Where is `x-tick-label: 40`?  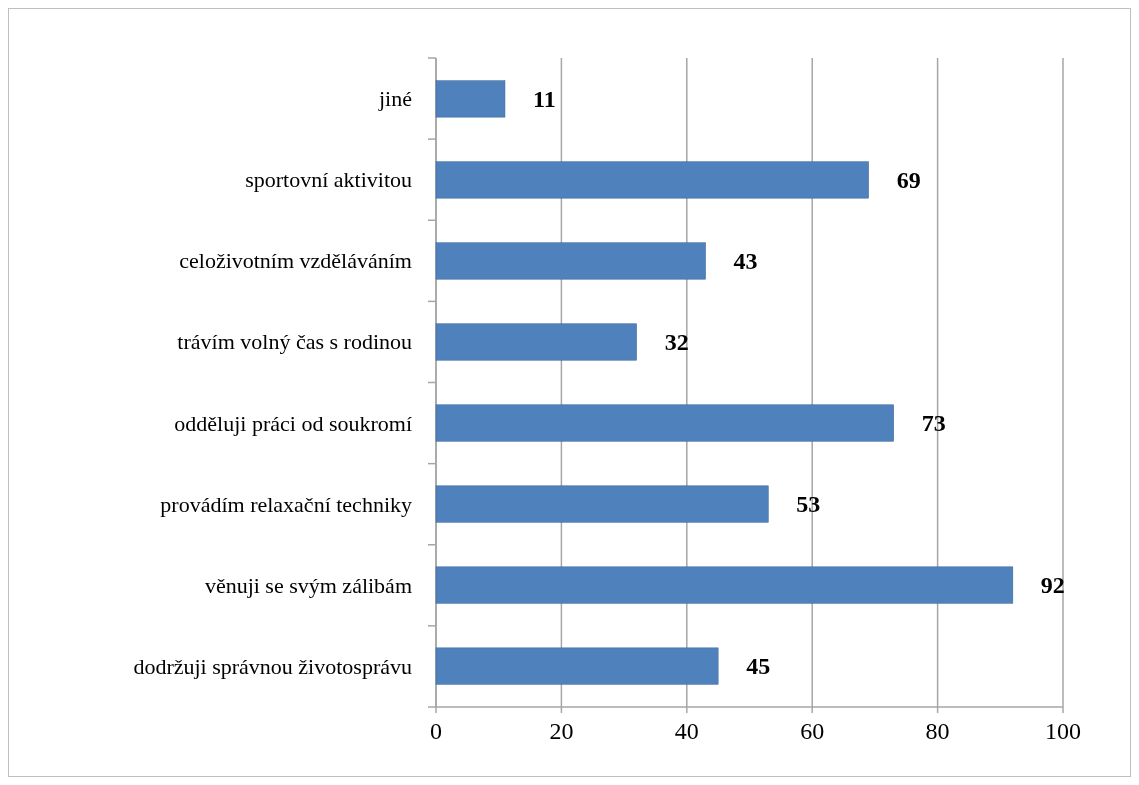
x-tick-label: 40 is located at coordinates (686, 731).